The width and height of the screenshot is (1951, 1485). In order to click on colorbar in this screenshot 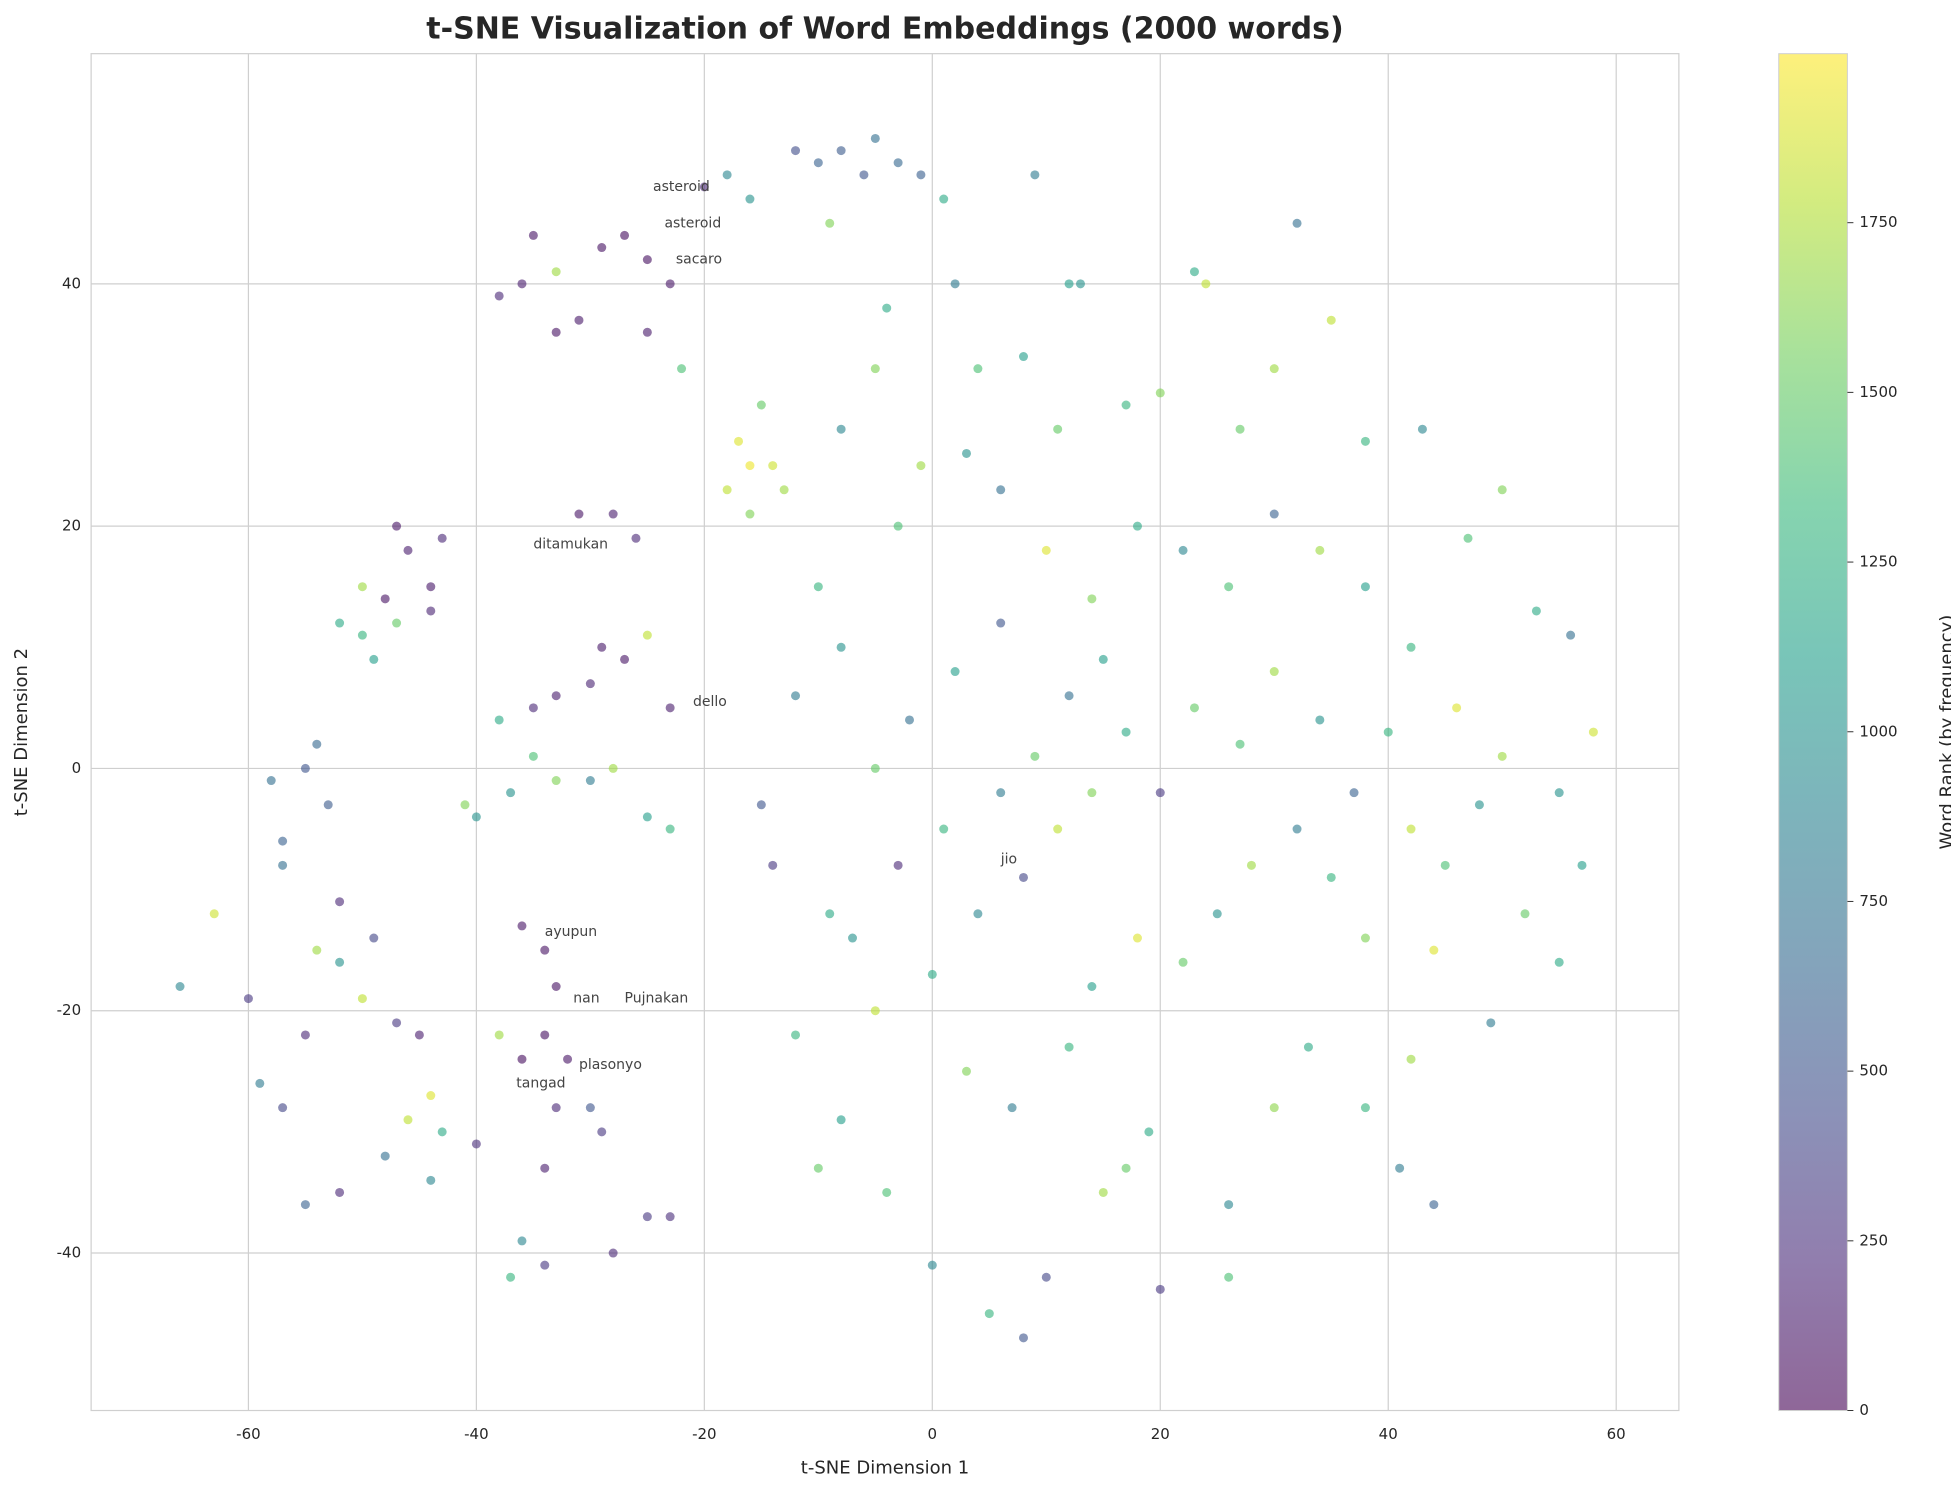, I will do `click(1813, 732)`.